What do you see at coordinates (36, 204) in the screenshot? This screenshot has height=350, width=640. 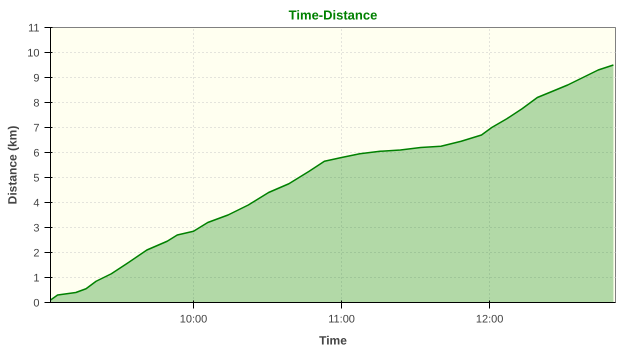 I see `y-tick-label: 4` at bounding box center [36, 204].